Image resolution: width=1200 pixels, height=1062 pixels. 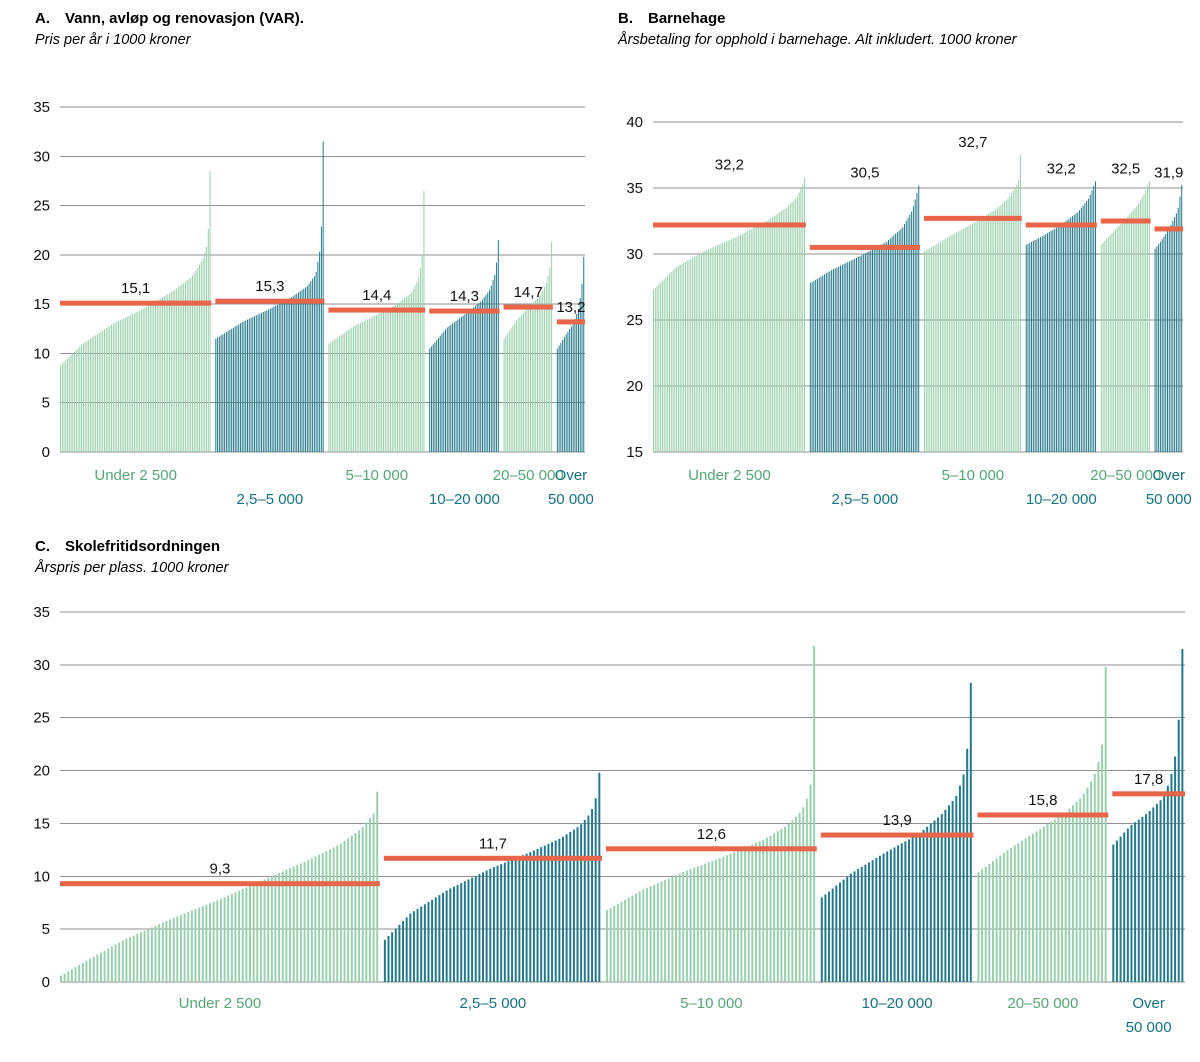 I want to click on y-tick-label: 25, so click(x=41, y=206).